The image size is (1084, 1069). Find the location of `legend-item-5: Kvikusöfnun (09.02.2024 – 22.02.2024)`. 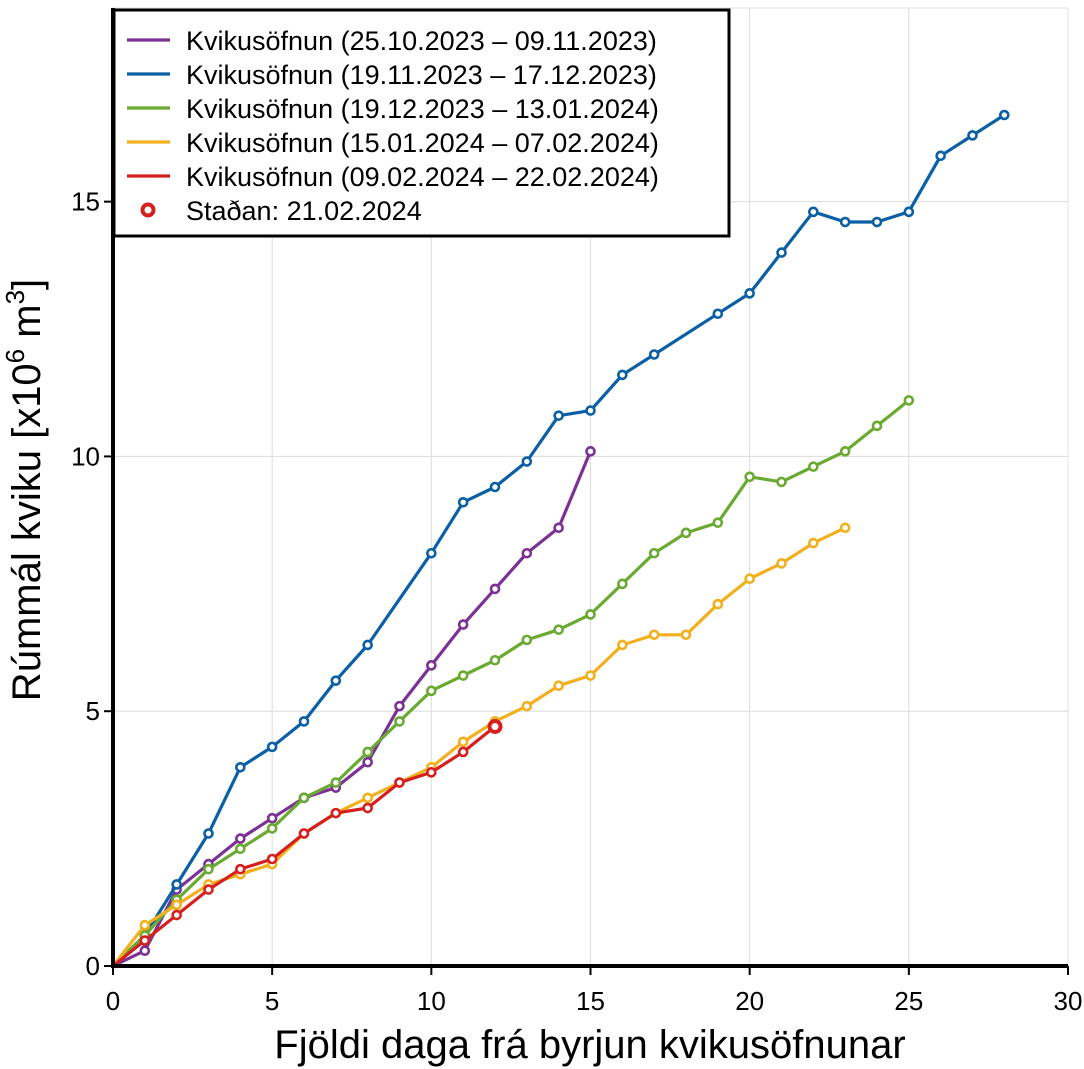

legend-item-5: Kvikusöfnun (09.02.2024 – 22.02.2024) is located at coordinates (393, 177).